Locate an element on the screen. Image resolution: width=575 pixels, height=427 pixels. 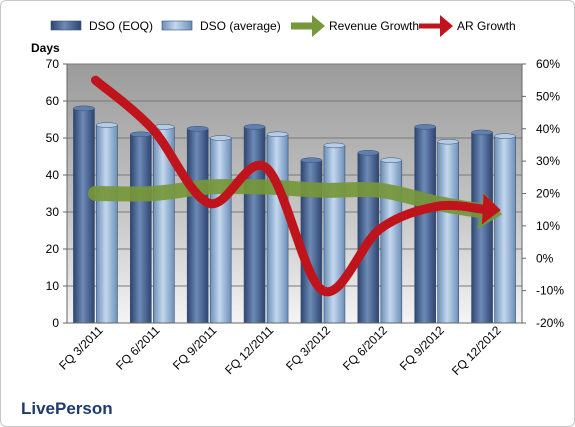
legend-item: DSO (EOQ) is located at coordinates (101, 26).